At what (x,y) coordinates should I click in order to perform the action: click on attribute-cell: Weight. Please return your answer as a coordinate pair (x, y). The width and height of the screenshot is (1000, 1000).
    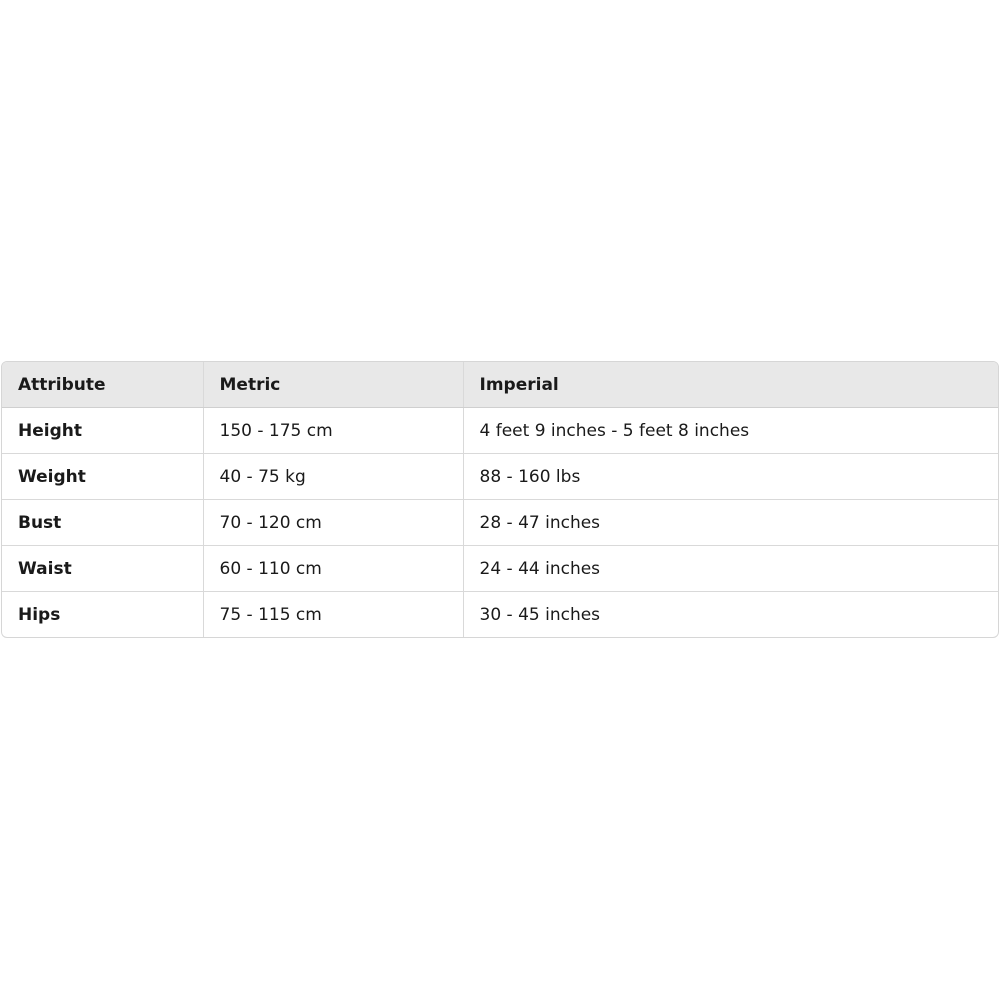
    Looking at the image, I should click on (103, 476).